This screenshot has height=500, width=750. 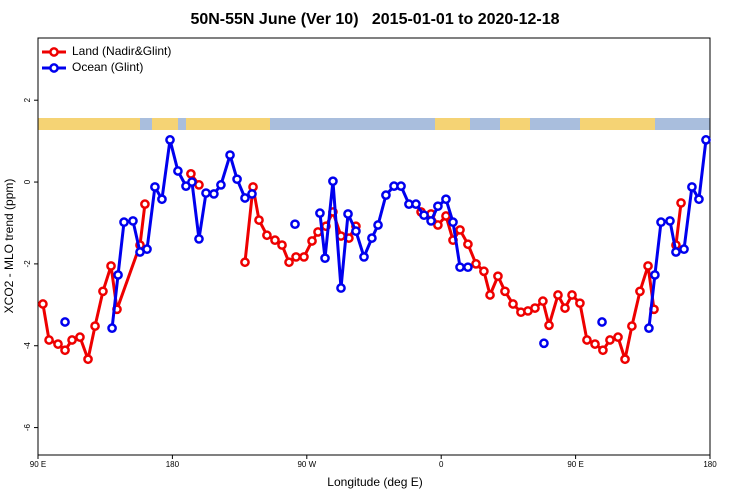 I want to click on legend-marker, so click(x=54, y=68).